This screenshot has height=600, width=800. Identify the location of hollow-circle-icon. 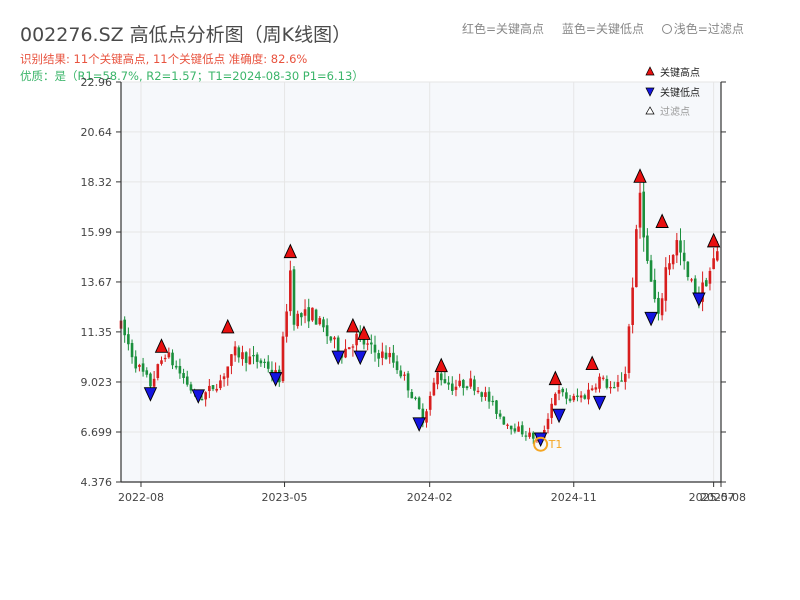
(666, 29).